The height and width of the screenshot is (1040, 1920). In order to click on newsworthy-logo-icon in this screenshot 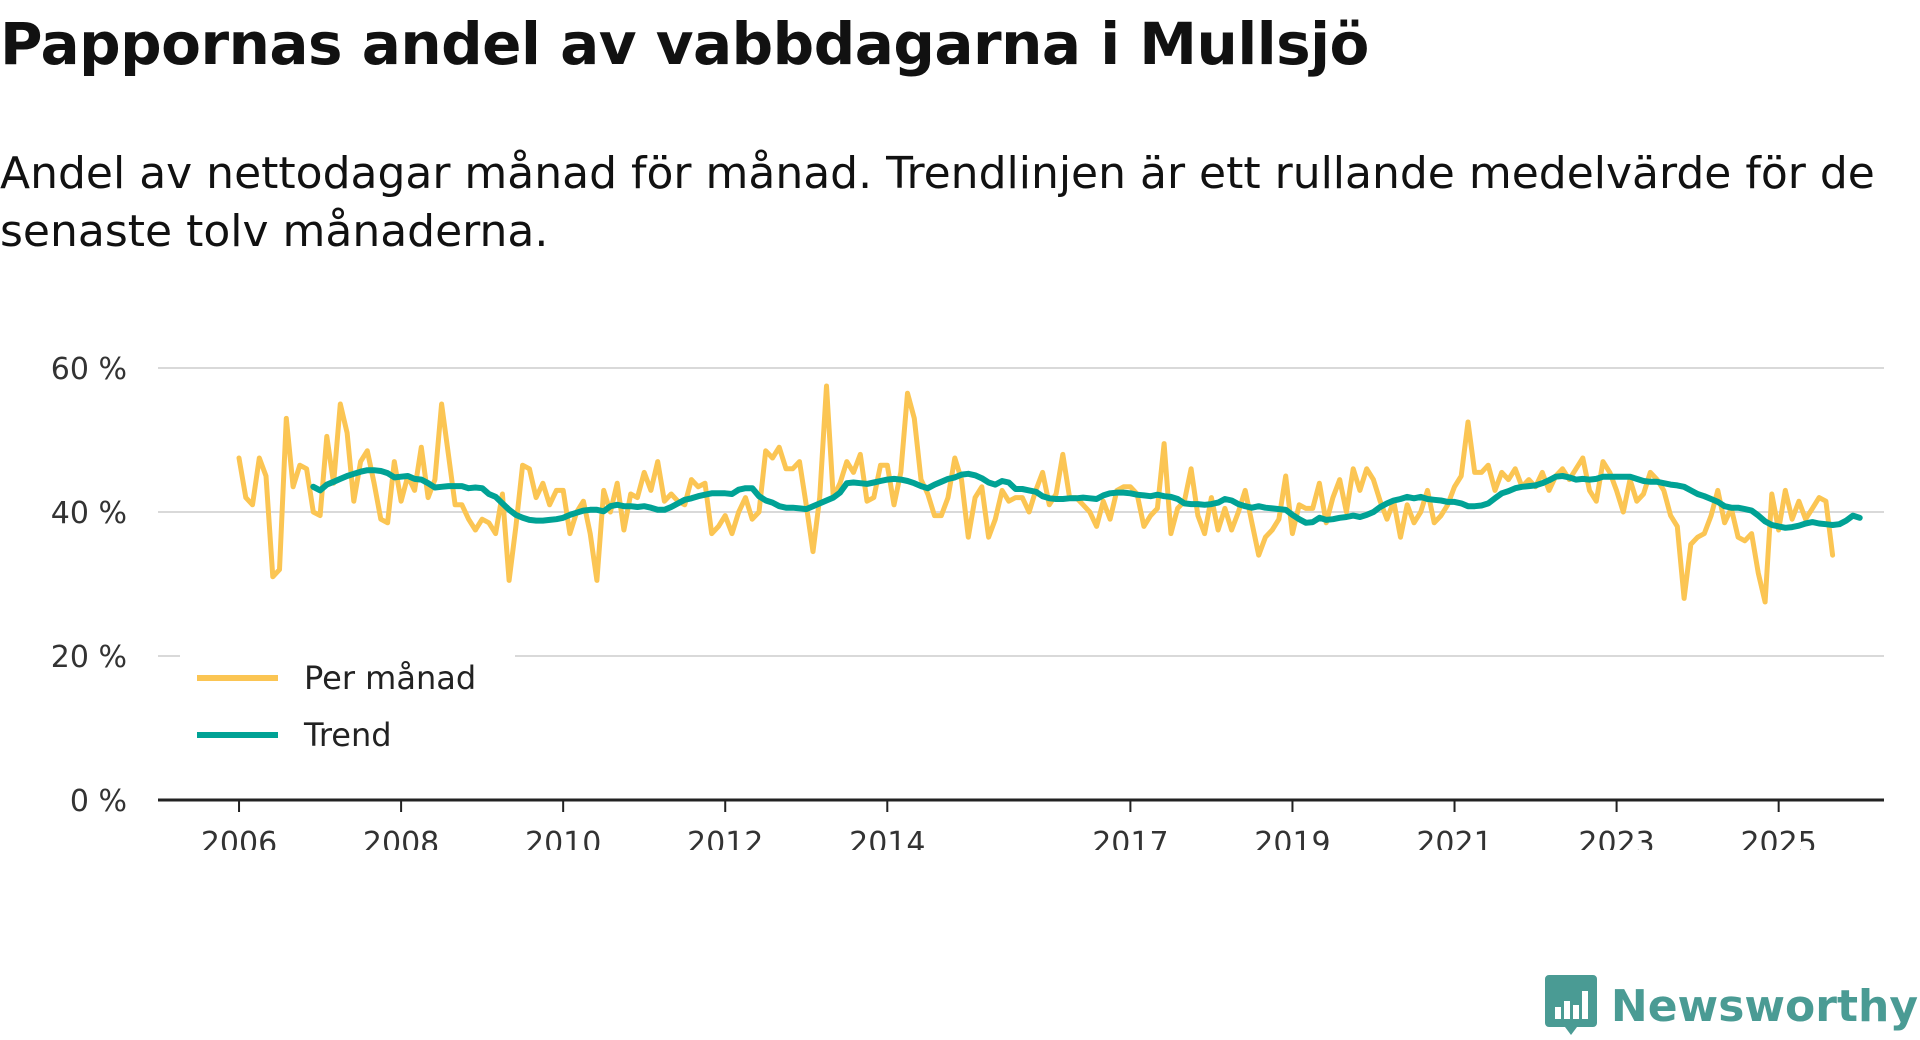, I will do `click(1570, 1005)`.